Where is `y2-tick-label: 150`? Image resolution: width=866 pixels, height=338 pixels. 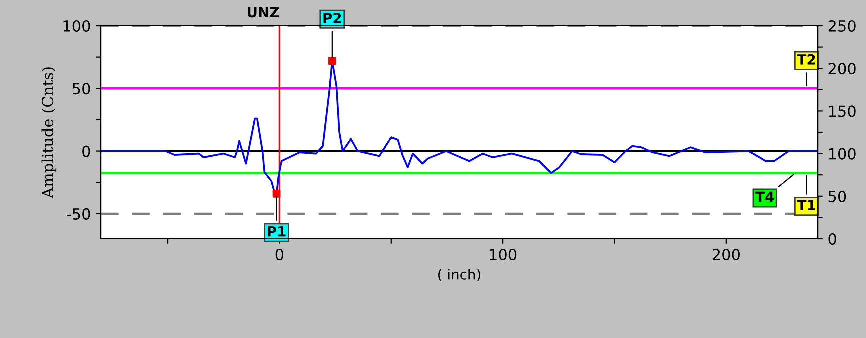 y2-tick-label: 150 is located at coordinates (842, 112).